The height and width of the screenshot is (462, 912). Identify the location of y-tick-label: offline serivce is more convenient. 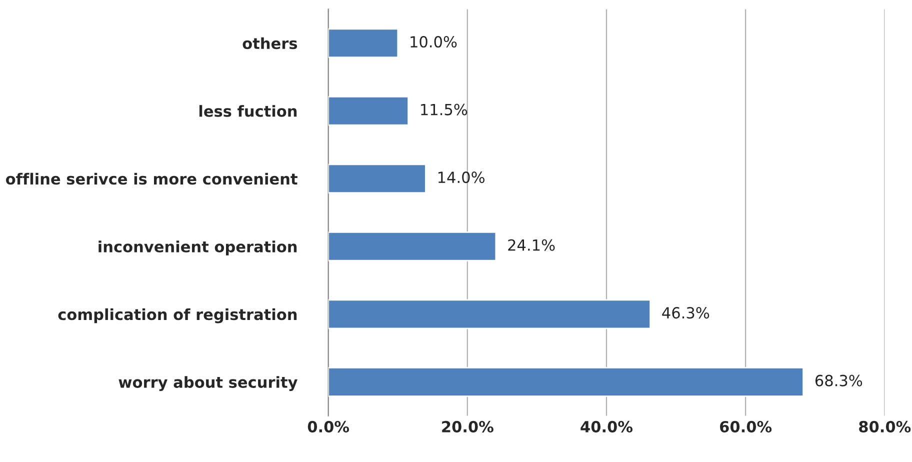
(152, 178).